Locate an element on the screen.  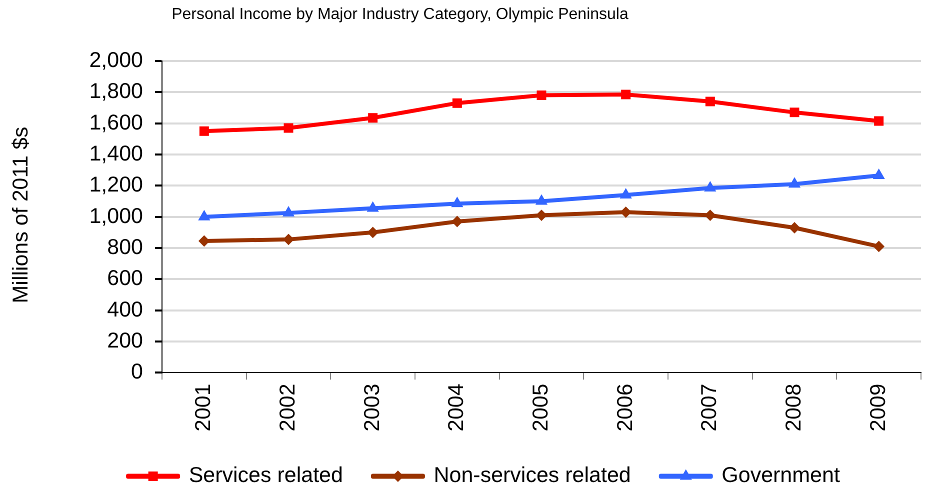
y-tick-label: 1,200 is located at coordinates (116, 184).